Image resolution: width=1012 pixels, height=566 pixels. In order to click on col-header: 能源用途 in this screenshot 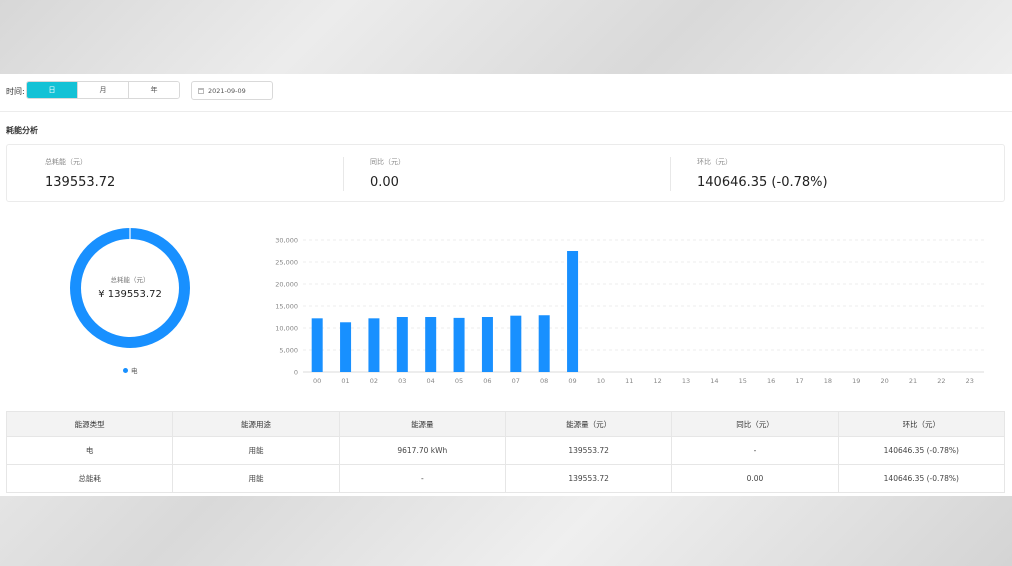, I will do `click(256, 424)`.